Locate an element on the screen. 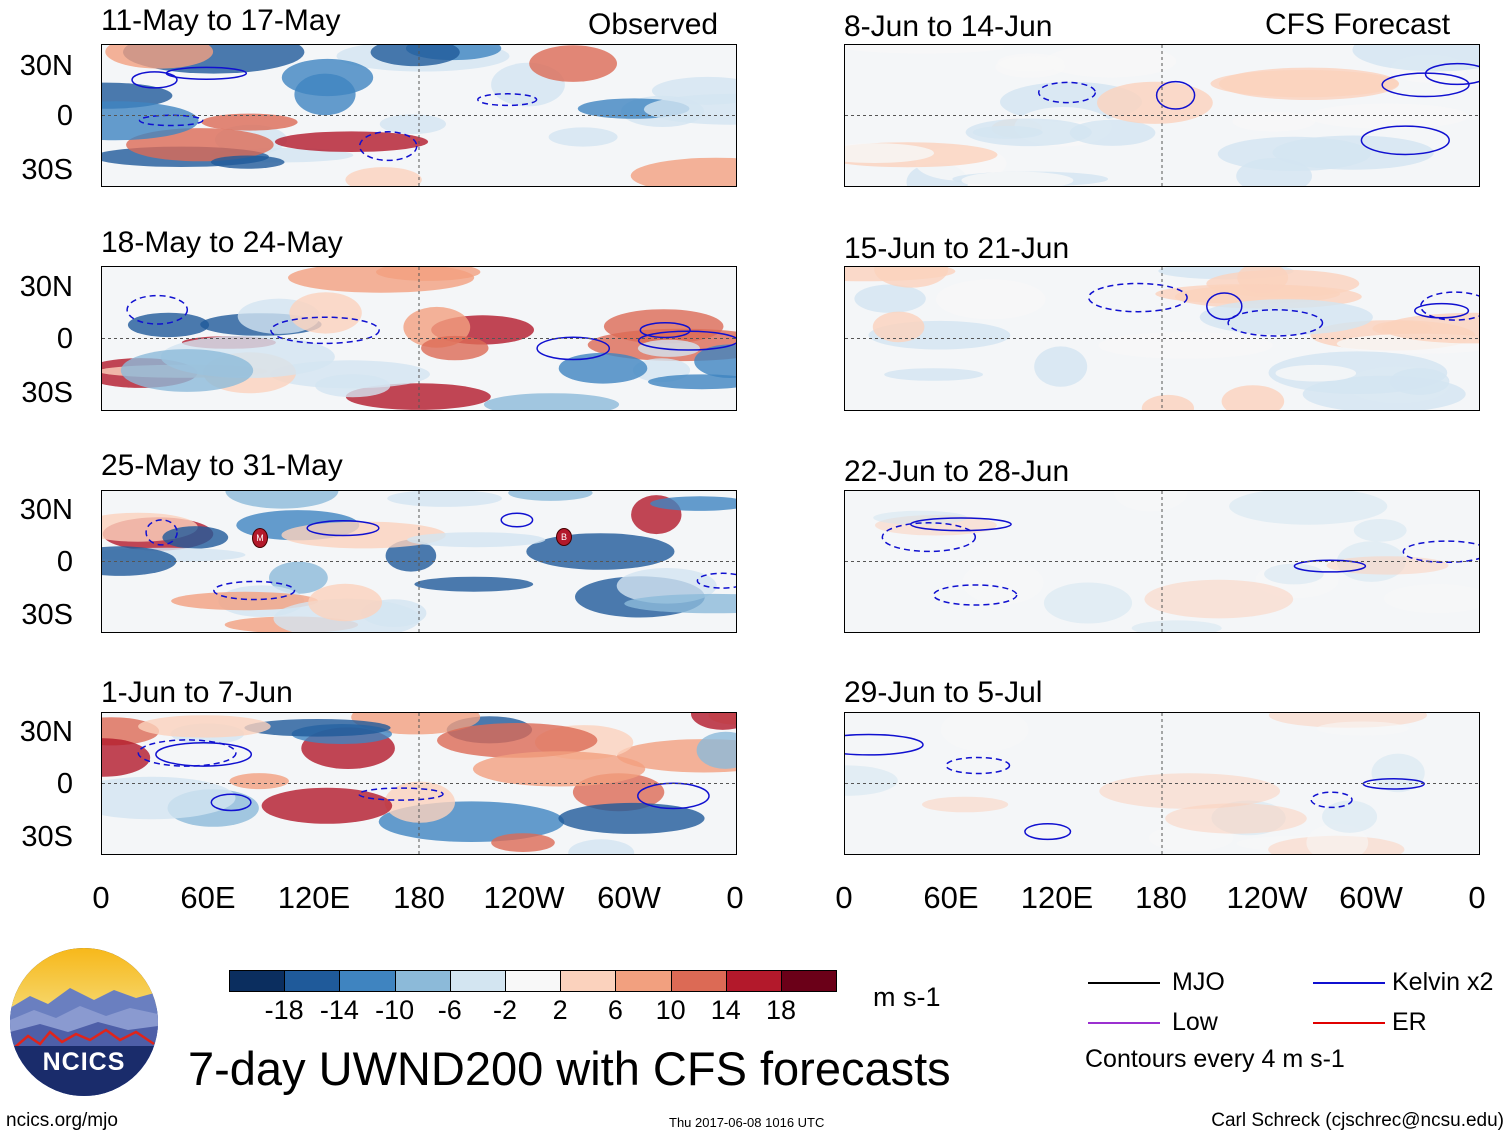 The width and height of the screenshot is (1510, 1137). colorbar-tick-label: 14 is located at coordinates (725, 1010).